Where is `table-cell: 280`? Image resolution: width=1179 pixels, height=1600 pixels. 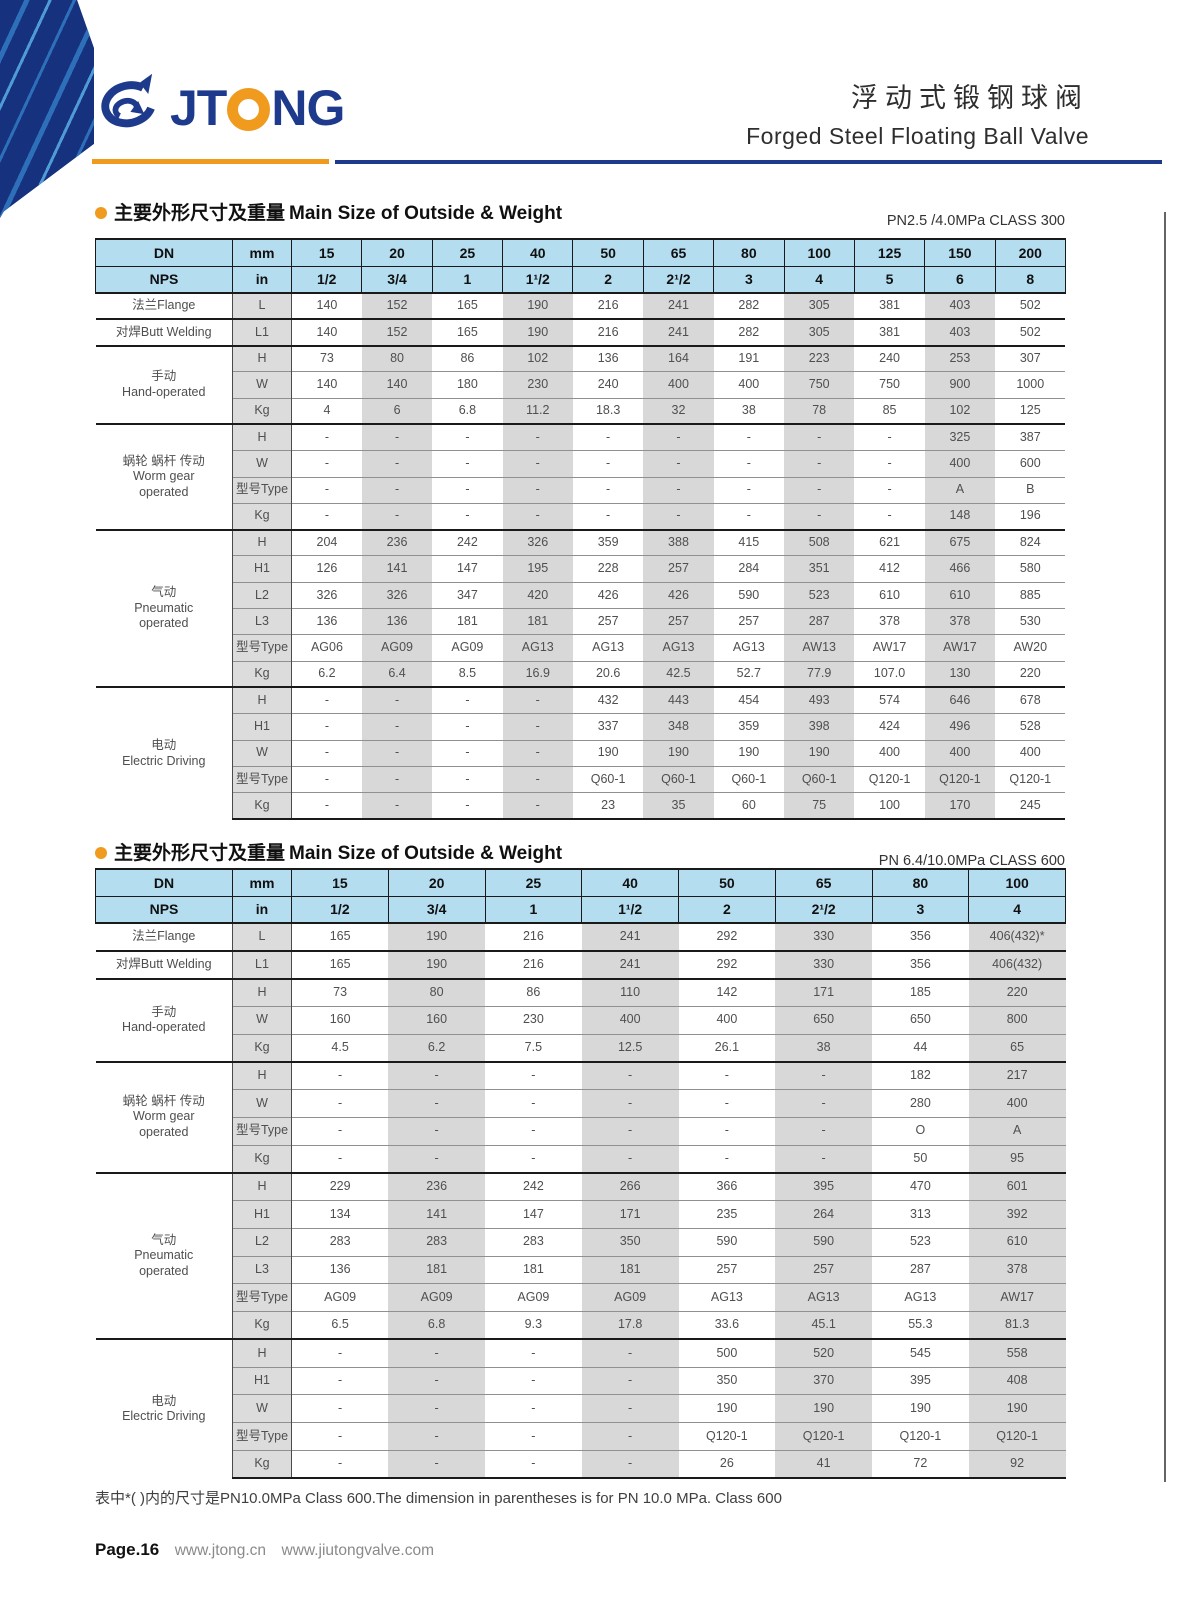 table-cell: 280 is located at coordinates (920, 1103).